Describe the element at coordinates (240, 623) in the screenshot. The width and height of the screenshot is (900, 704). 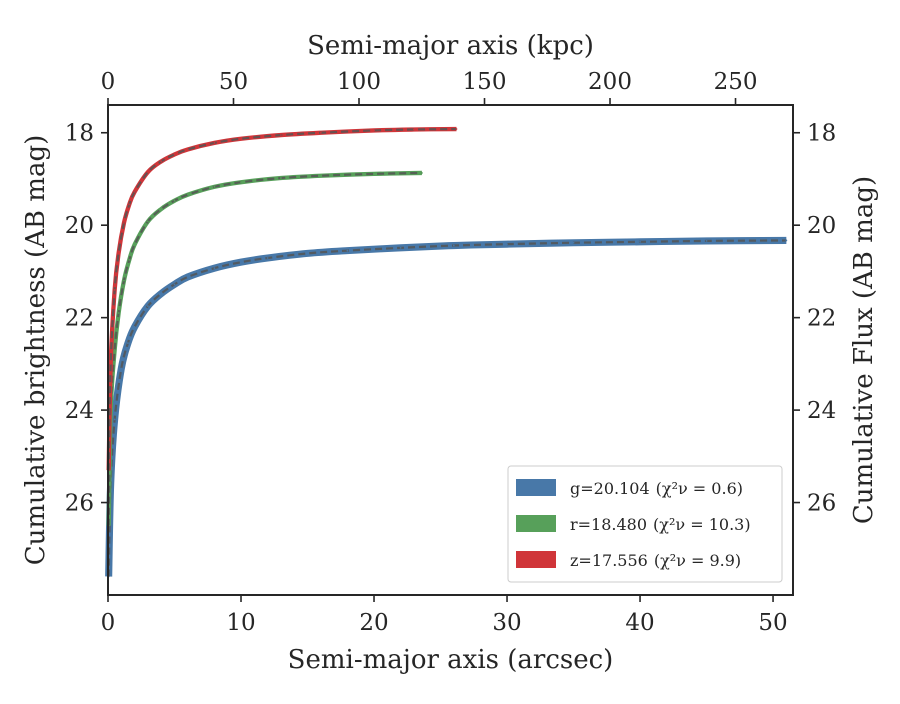
I see `x-tick-label: 10` at that location.